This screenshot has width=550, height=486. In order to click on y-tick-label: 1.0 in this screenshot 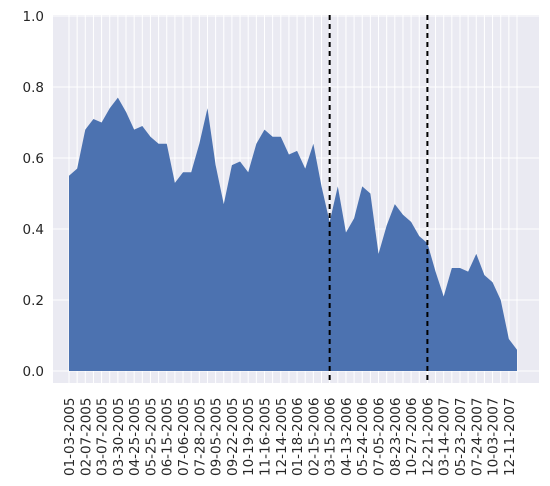, I will do `click(33, 17)`.